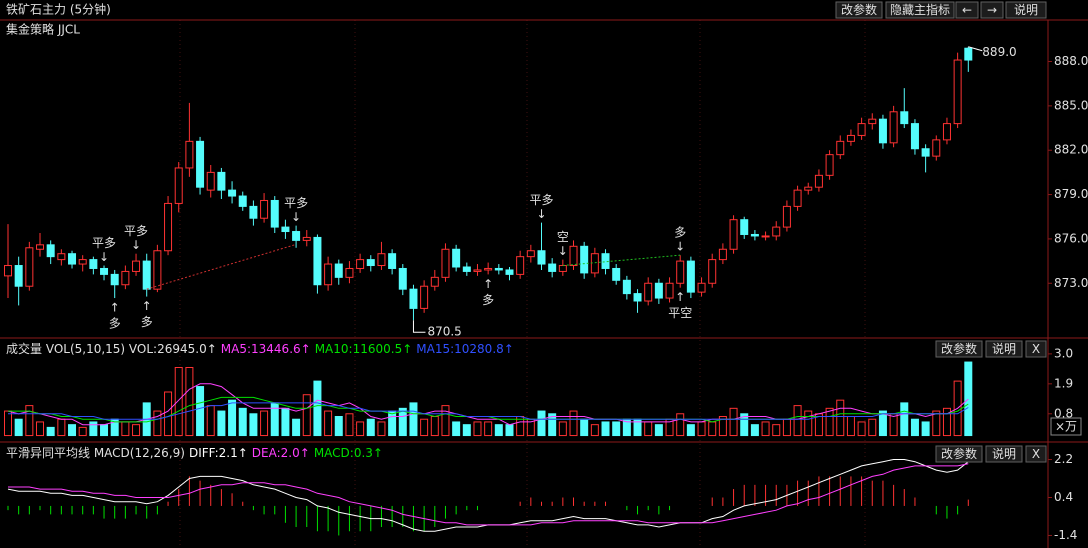  I want to click on position-line, so click(221, 266).